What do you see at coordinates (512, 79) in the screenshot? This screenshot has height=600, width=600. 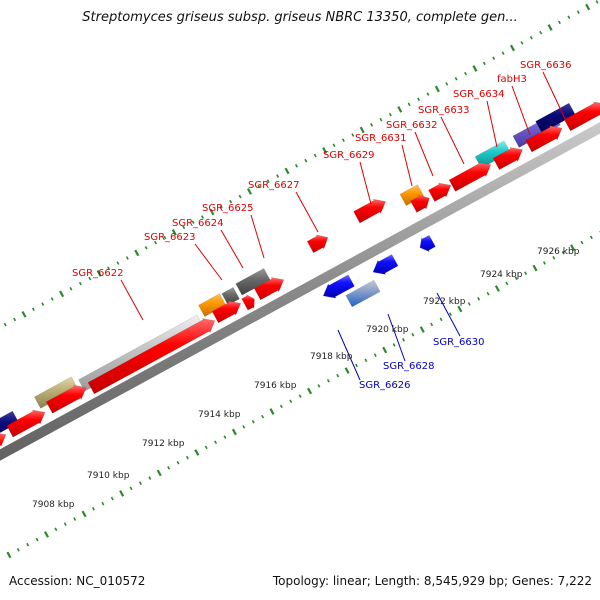 I see `gene-label-forward: fabH3` at bounding box center [512, 79].